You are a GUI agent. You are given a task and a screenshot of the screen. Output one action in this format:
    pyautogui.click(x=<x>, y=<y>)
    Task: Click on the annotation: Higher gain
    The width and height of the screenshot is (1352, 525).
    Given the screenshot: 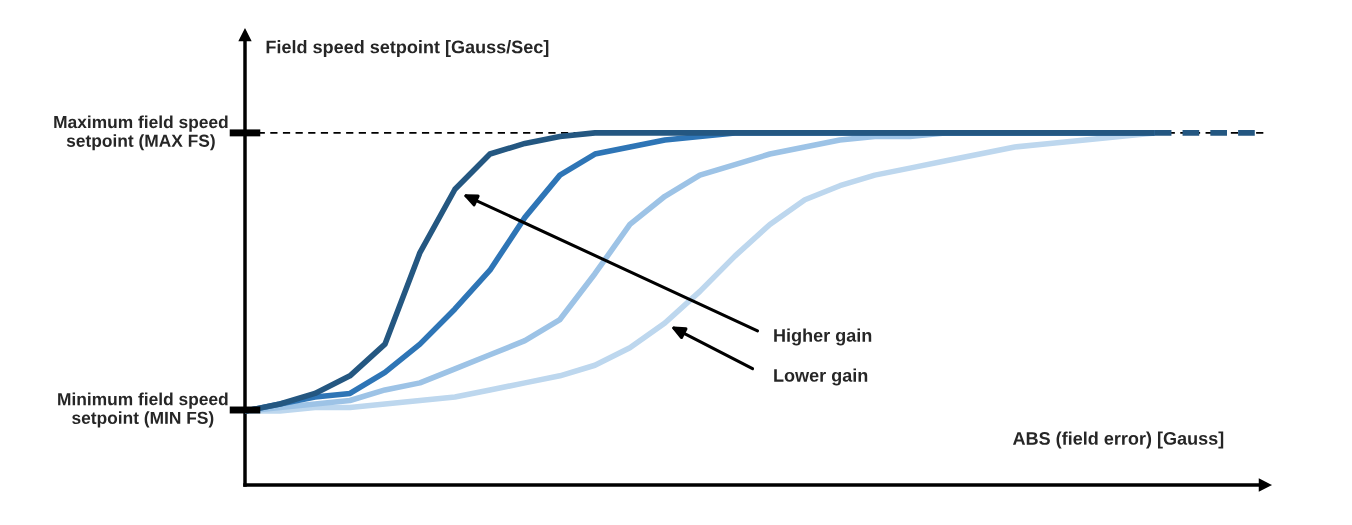 What is the action you would take?
    pyautogui.click(x=823, y=337)
    